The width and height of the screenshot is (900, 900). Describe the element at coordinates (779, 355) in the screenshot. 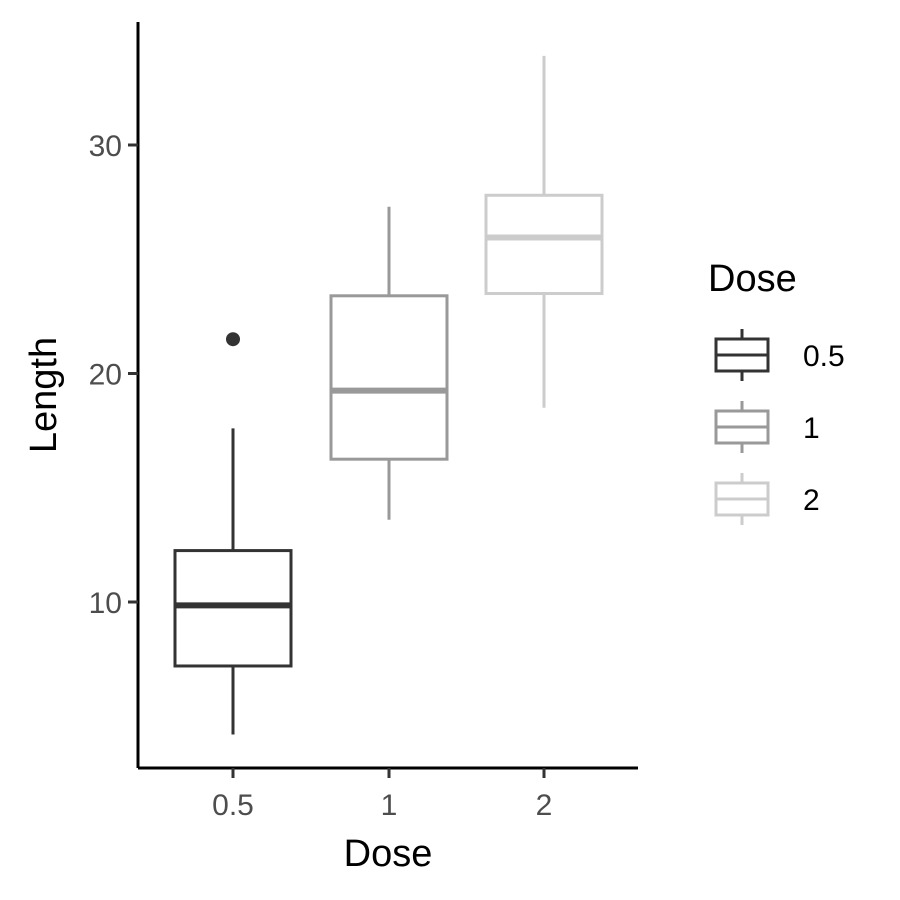

I see `legend-item-0.5: 0.5` at that location.